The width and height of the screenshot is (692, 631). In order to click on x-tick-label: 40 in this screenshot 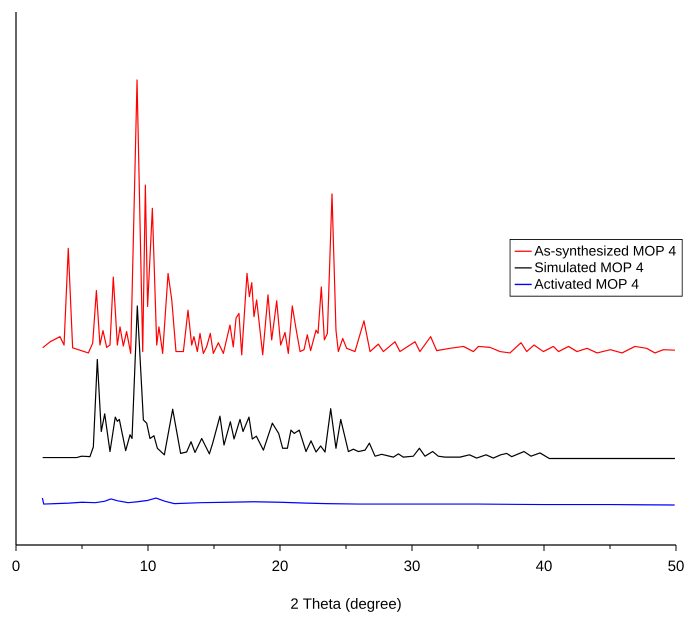, I will do `click(544, 566)`.